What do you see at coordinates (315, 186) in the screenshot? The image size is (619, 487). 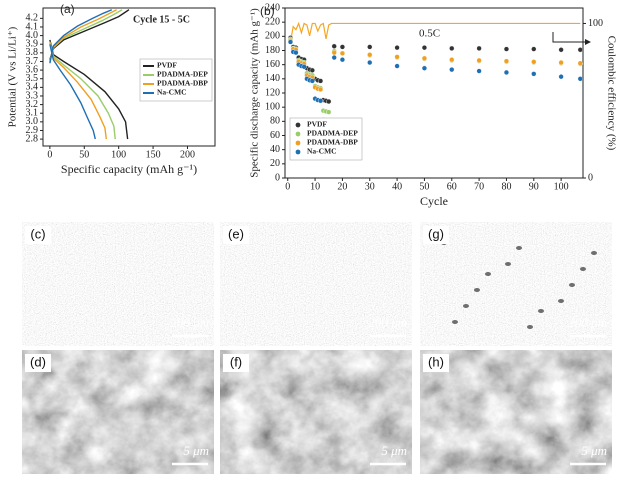 I see `x-tick-label: 10` at bounding box center [315, 186].